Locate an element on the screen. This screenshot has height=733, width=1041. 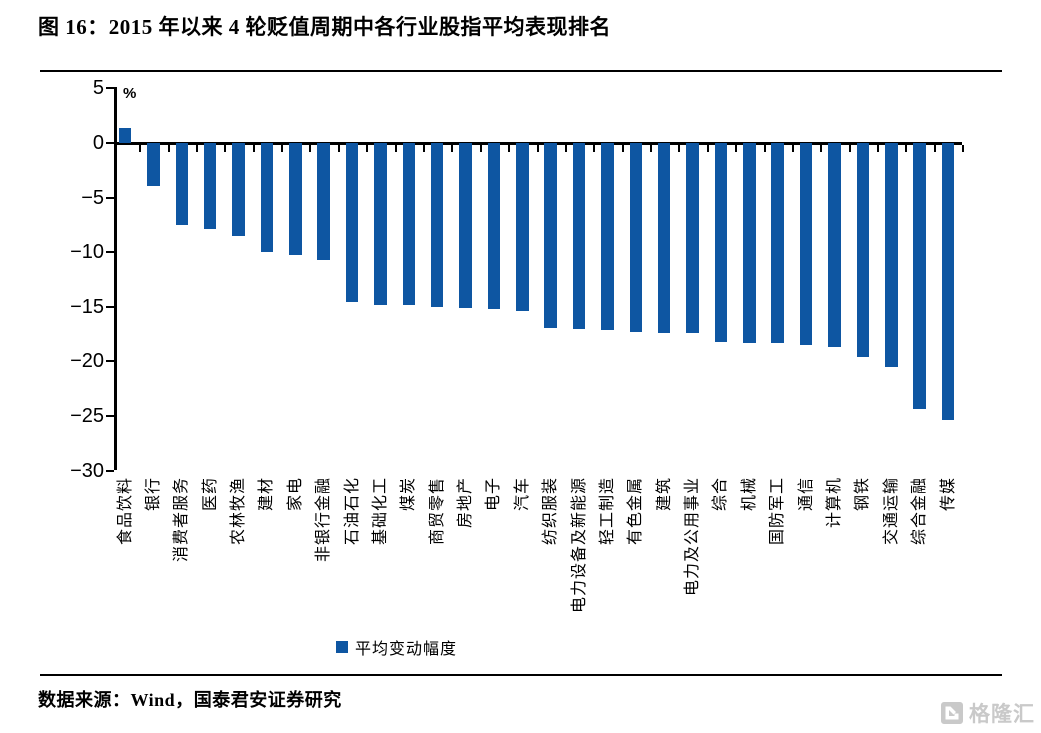
x-axis-category-label: 计算机 is located at coordinates (834, 503).